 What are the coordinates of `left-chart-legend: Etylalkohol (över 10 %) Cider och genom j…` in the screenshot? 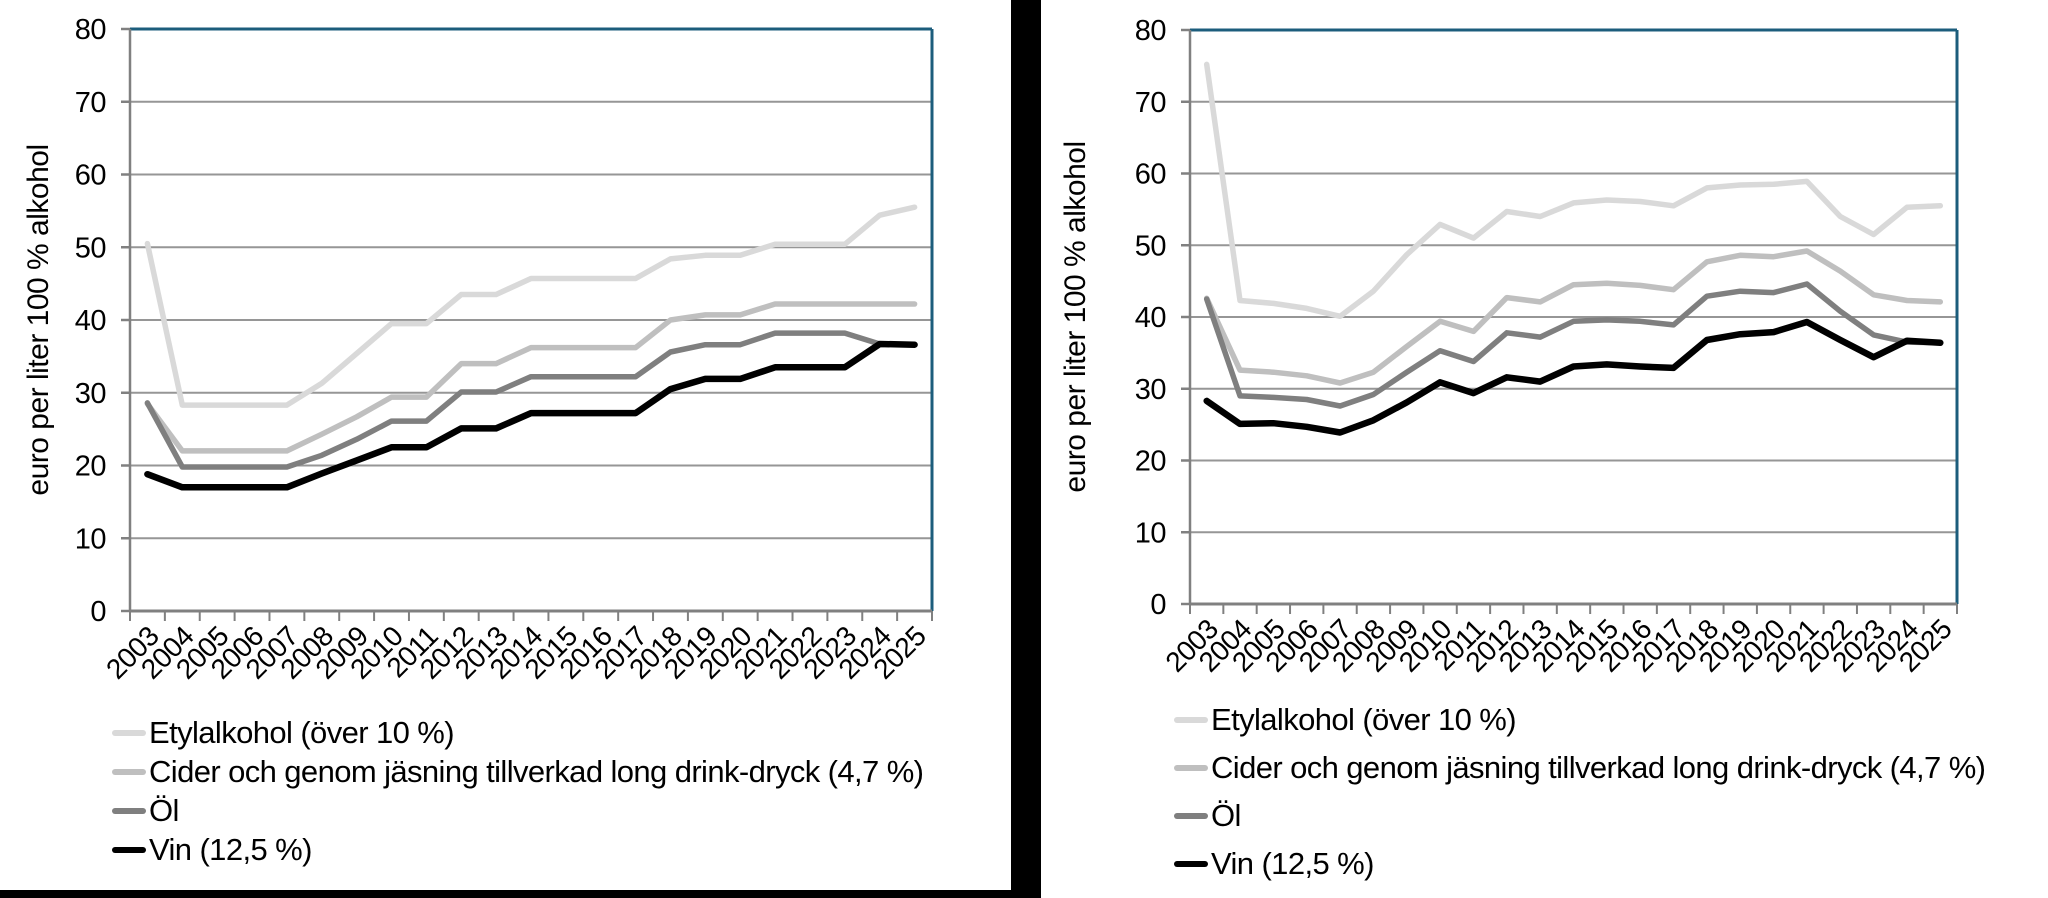 It's located at (518, 791).